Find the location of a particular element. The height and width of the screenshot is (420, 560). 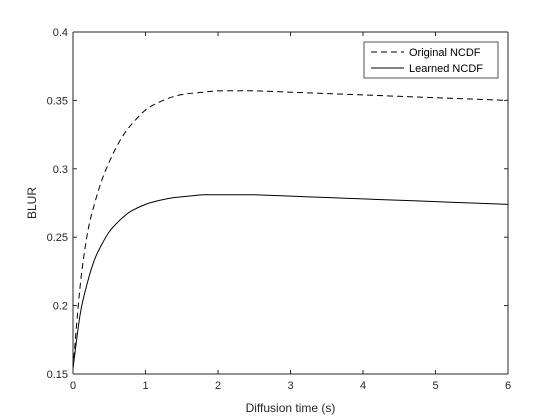

x-tick-label: 5 is located at coordinates (435, 386).